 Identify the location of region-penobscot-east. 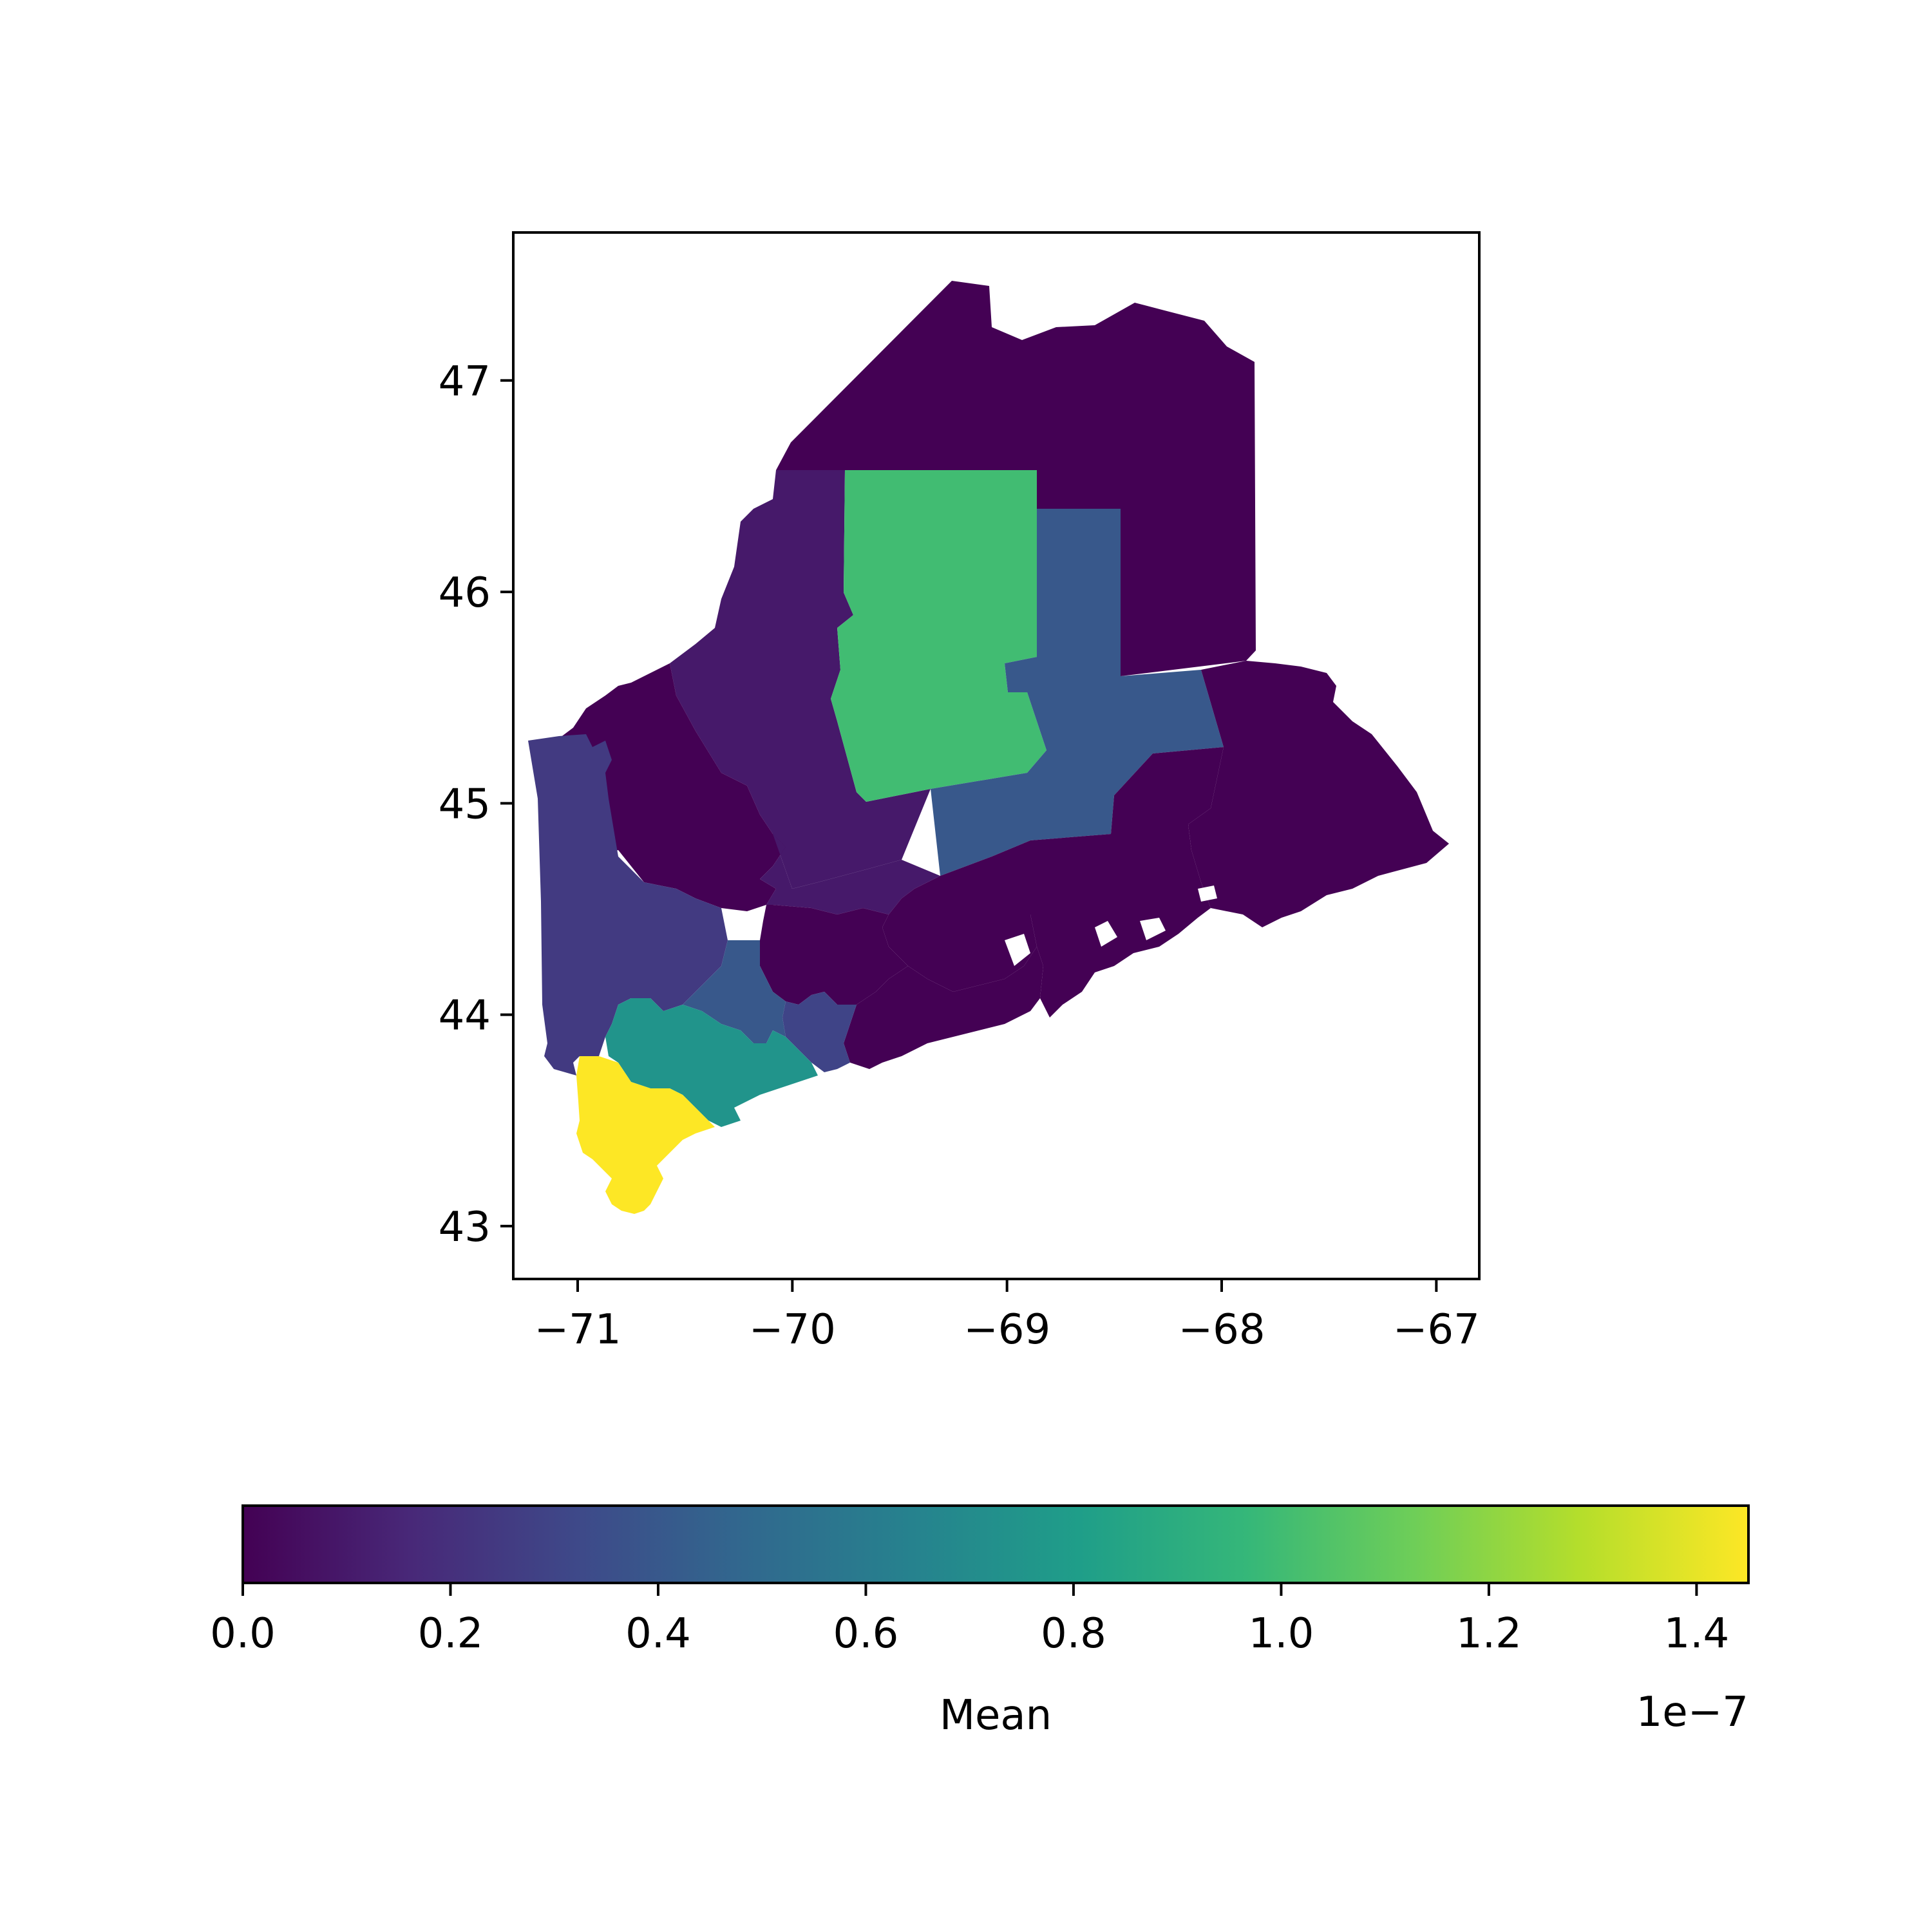
(1077, 692).